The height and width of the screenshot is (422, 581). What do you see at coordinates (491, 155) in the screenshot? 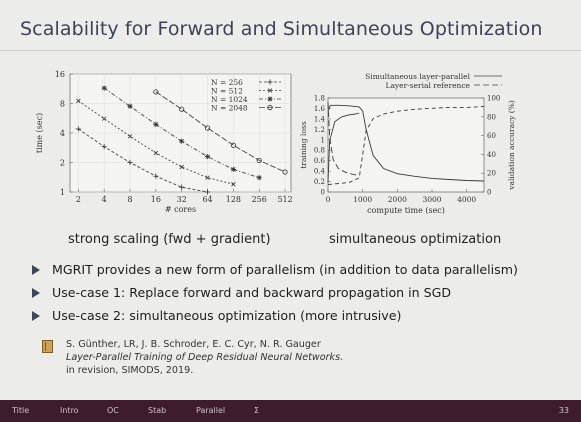
I see `y-right-tick-label: 40` at bounding box center [491, 155].